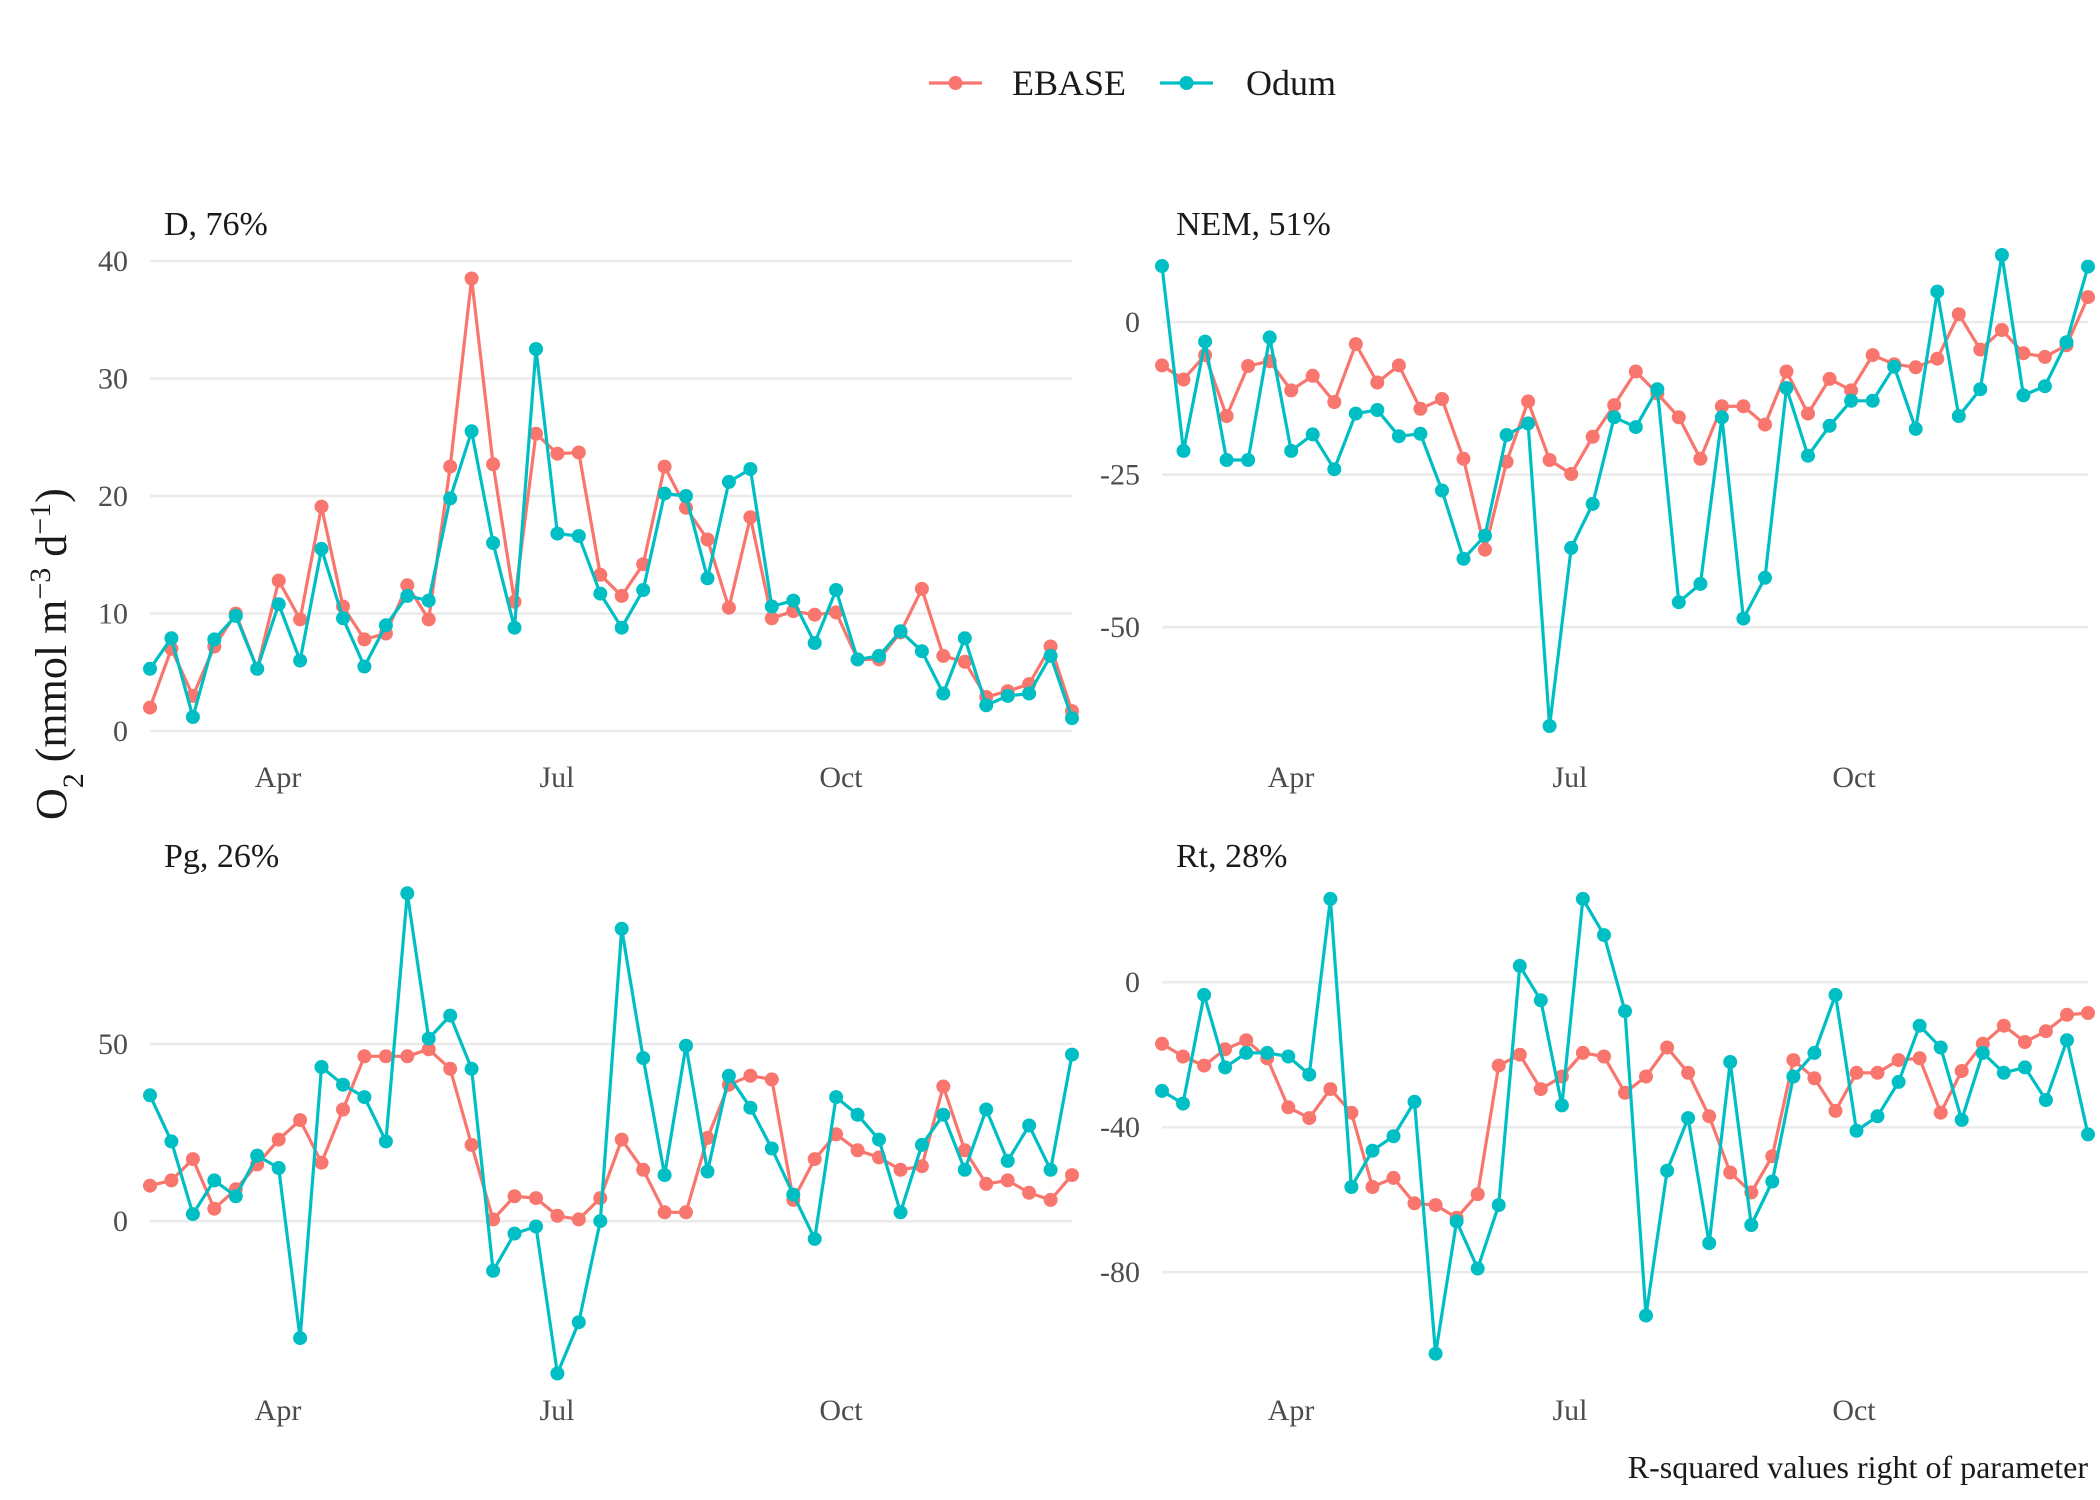 The height and width of the screenshot is (1500, 2100). I want to click on y-tick-label: -50, so click(1120, 627).